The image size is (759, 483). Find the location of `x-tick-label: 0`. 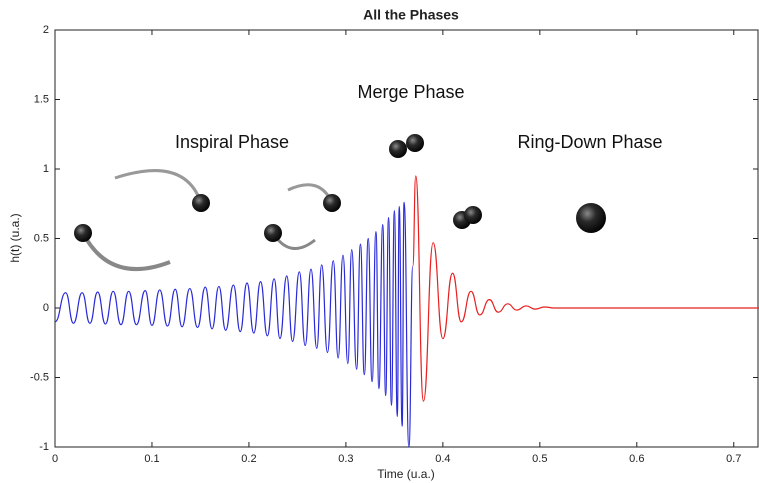

x-tick-label: 0 is located at coordinates (55, 459).